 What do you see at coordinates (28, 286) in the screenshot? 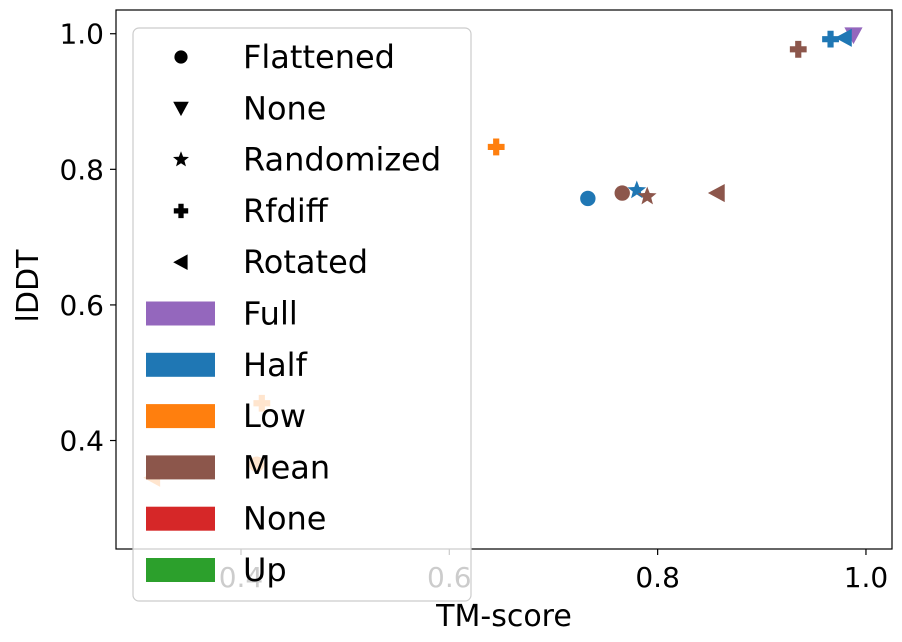
I see `y-axis-label: lDDT` at bounding box center [28, 286].